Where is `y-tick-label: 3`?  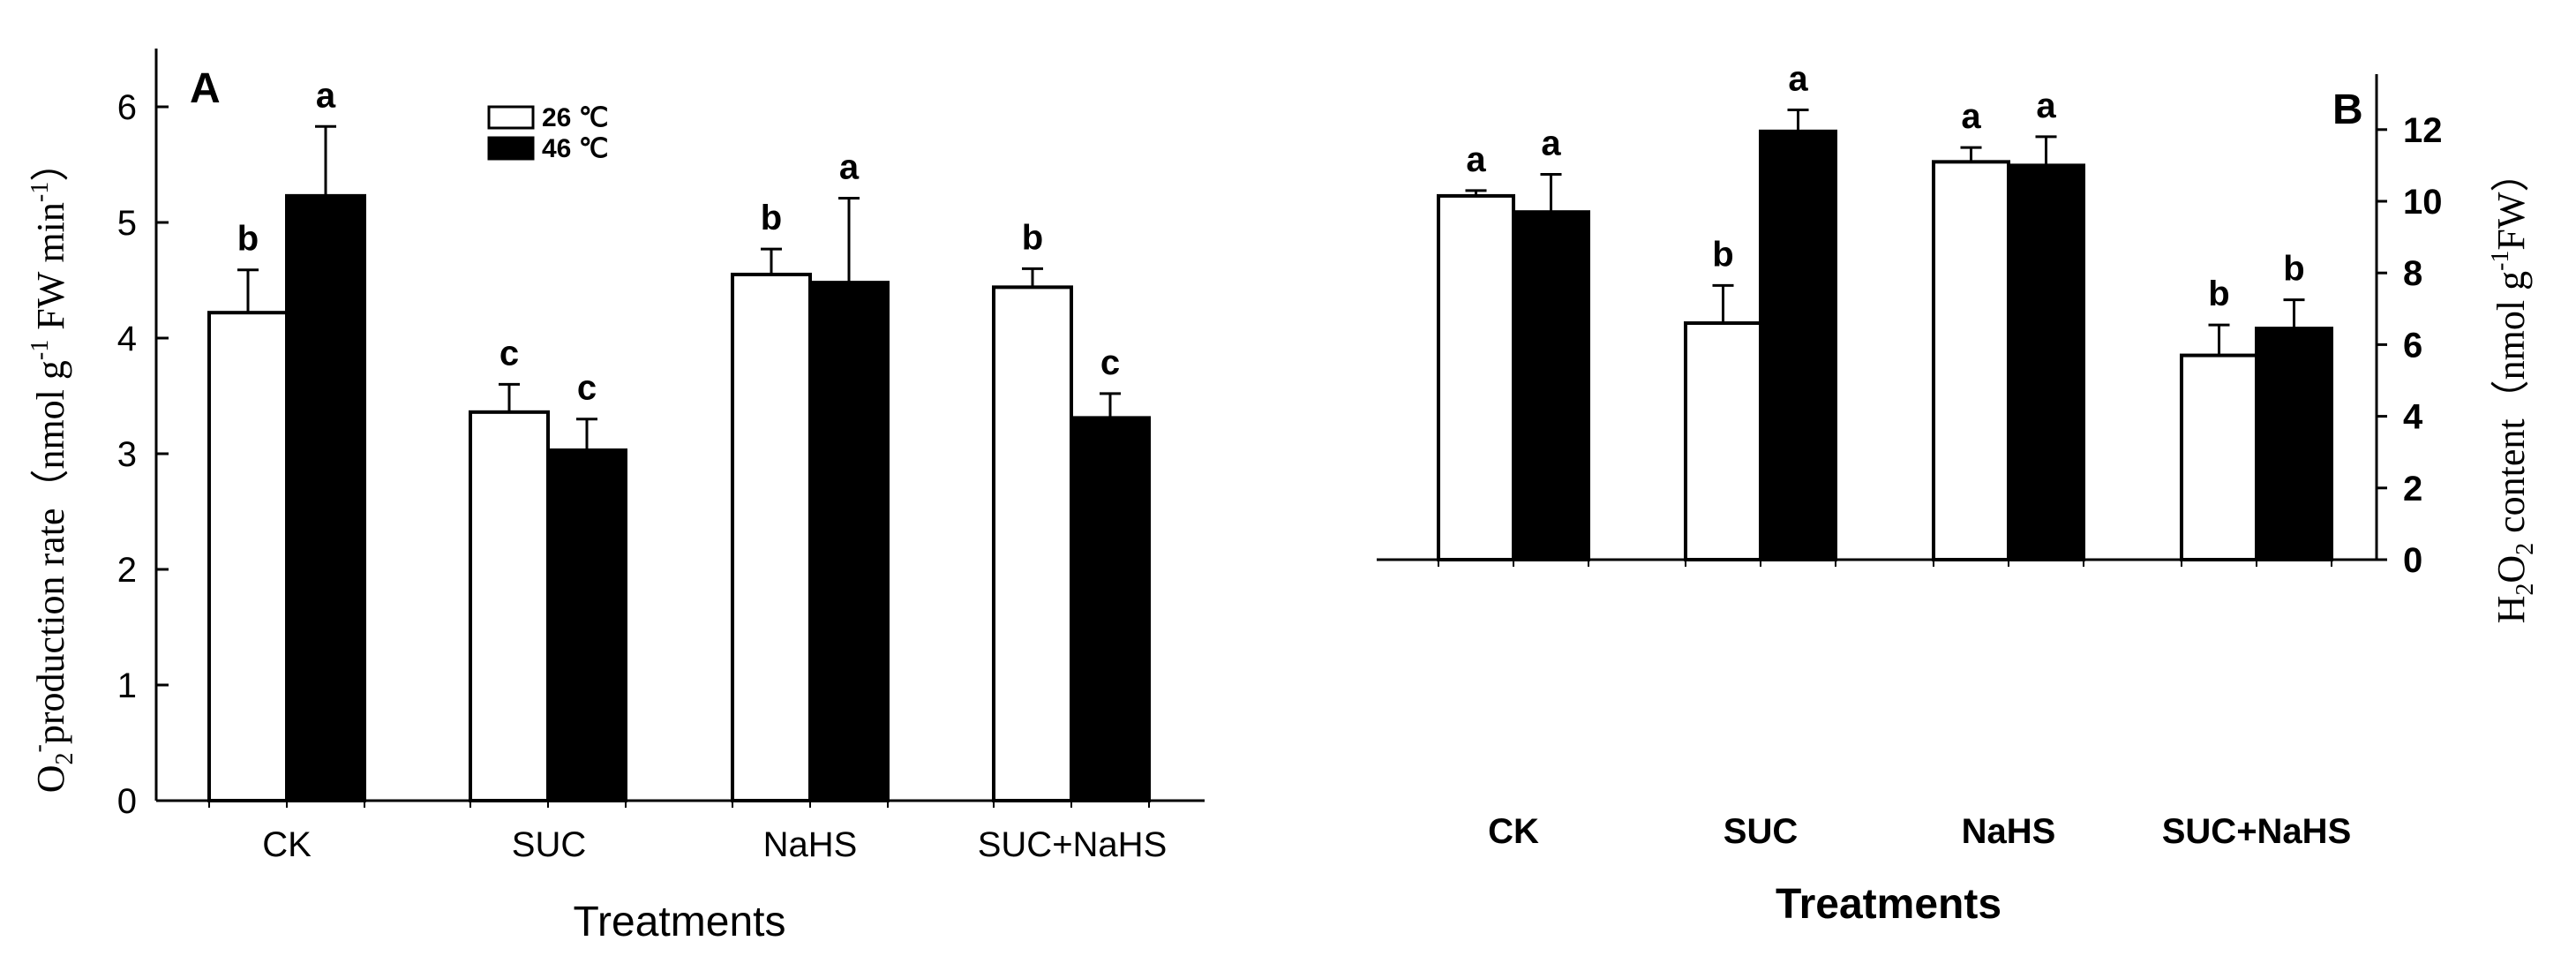 y-tick-label: 3 is located at coordinates (127, 454).